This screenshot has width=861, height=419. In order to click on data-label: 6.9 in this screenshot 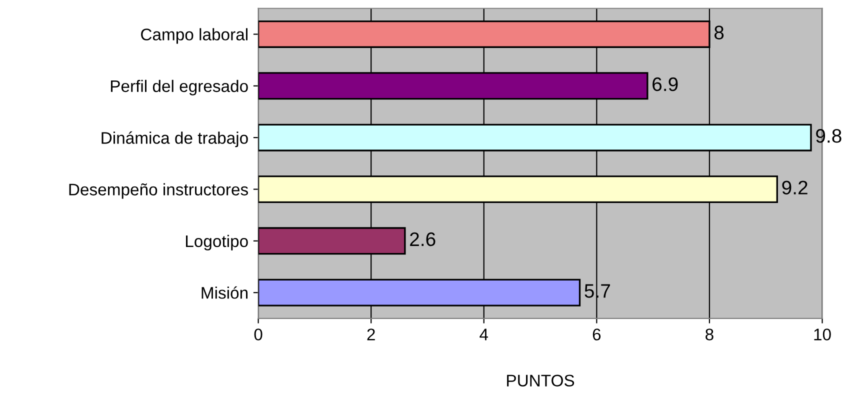, I will do `click(665, 84)`.